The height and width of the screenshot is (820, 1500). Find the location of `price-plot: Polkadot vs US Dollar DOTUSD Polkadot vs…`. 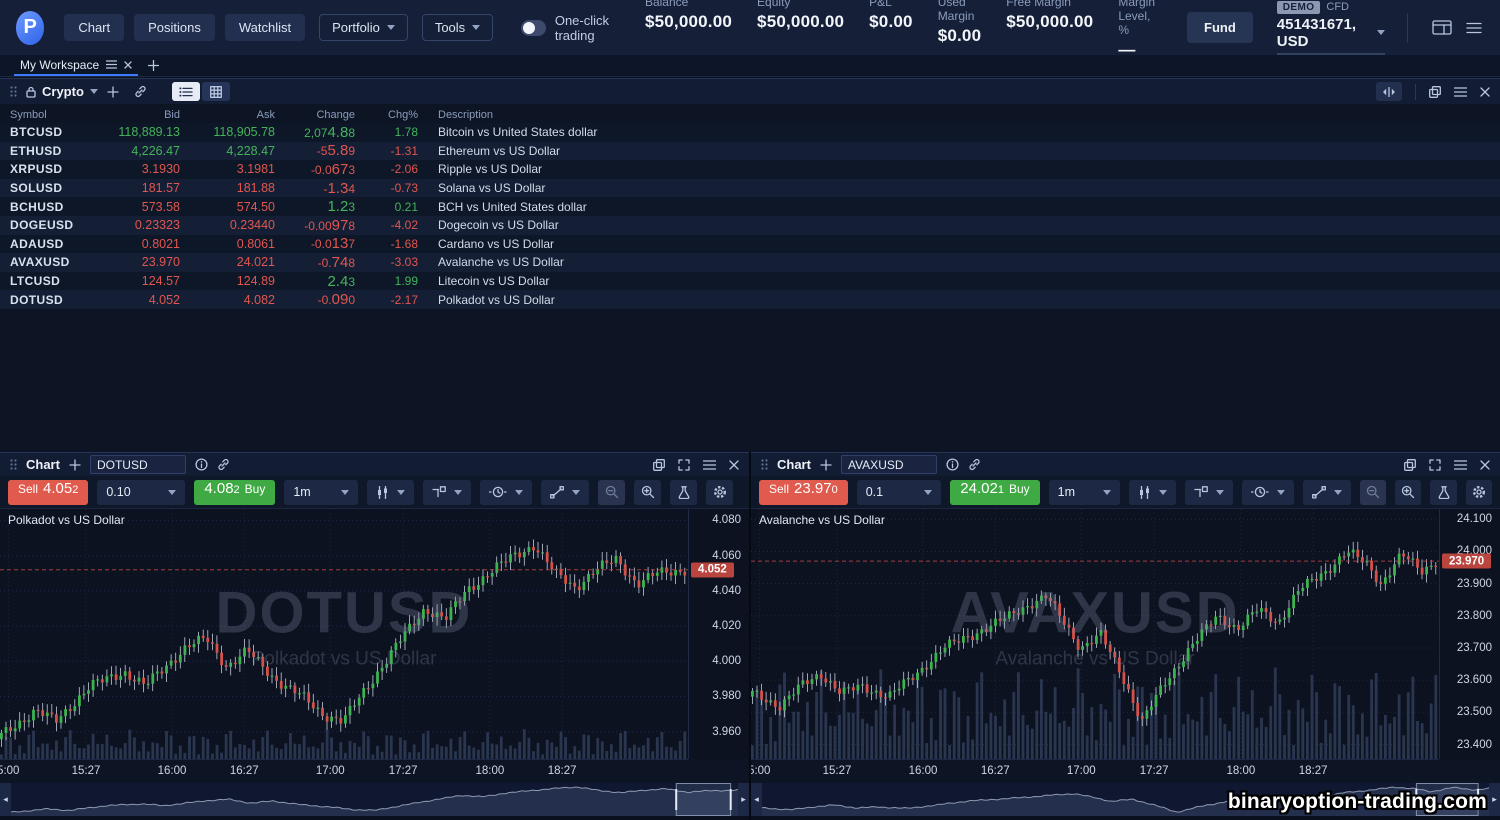

price-plot: Polkadot vs US Dollar DOTUSD Polkadot vs… is located at coordinates (344, 633).